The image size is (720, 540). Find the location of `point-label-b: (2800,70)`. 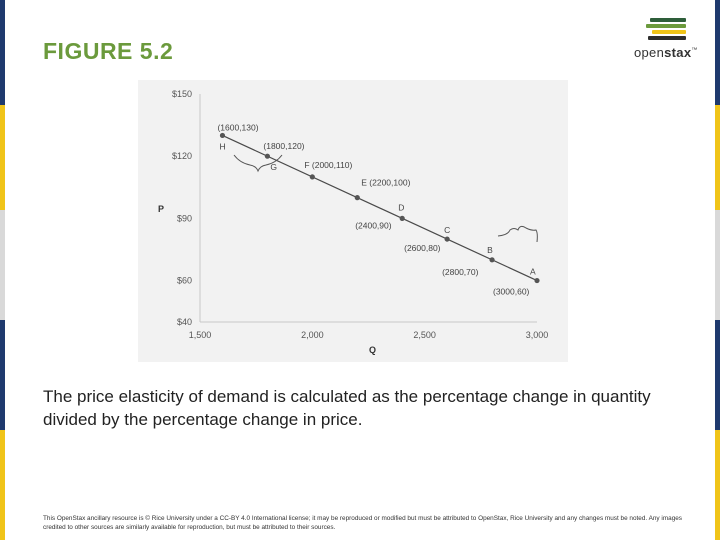

point-label-b: (2800,70) is located at coordinates (460, 272).